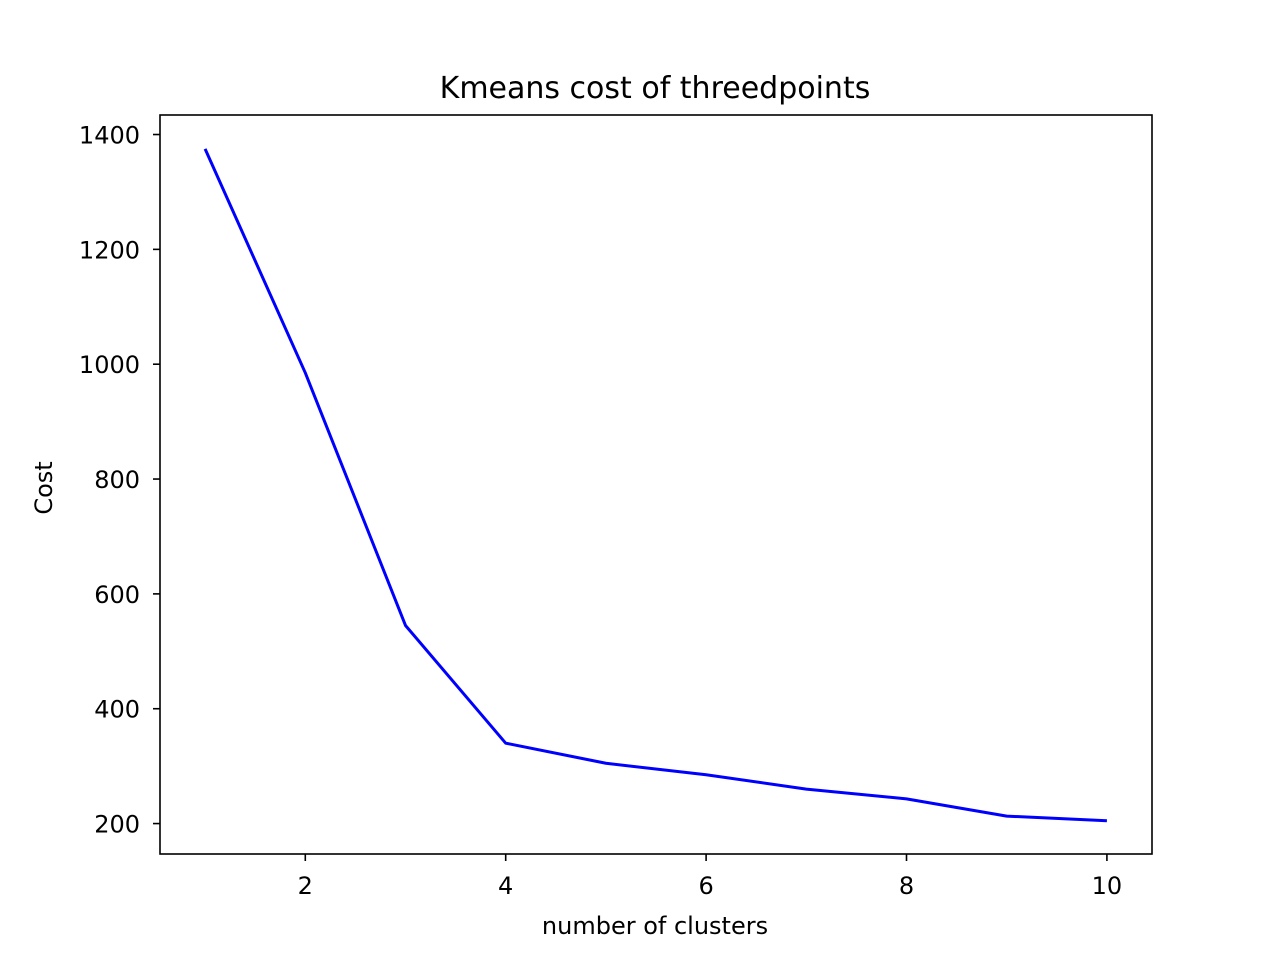  What do you see at coordinates (109, 250) in the screenshot?
I see `y-tick-label: 1200` at bounding box center [109, 250].